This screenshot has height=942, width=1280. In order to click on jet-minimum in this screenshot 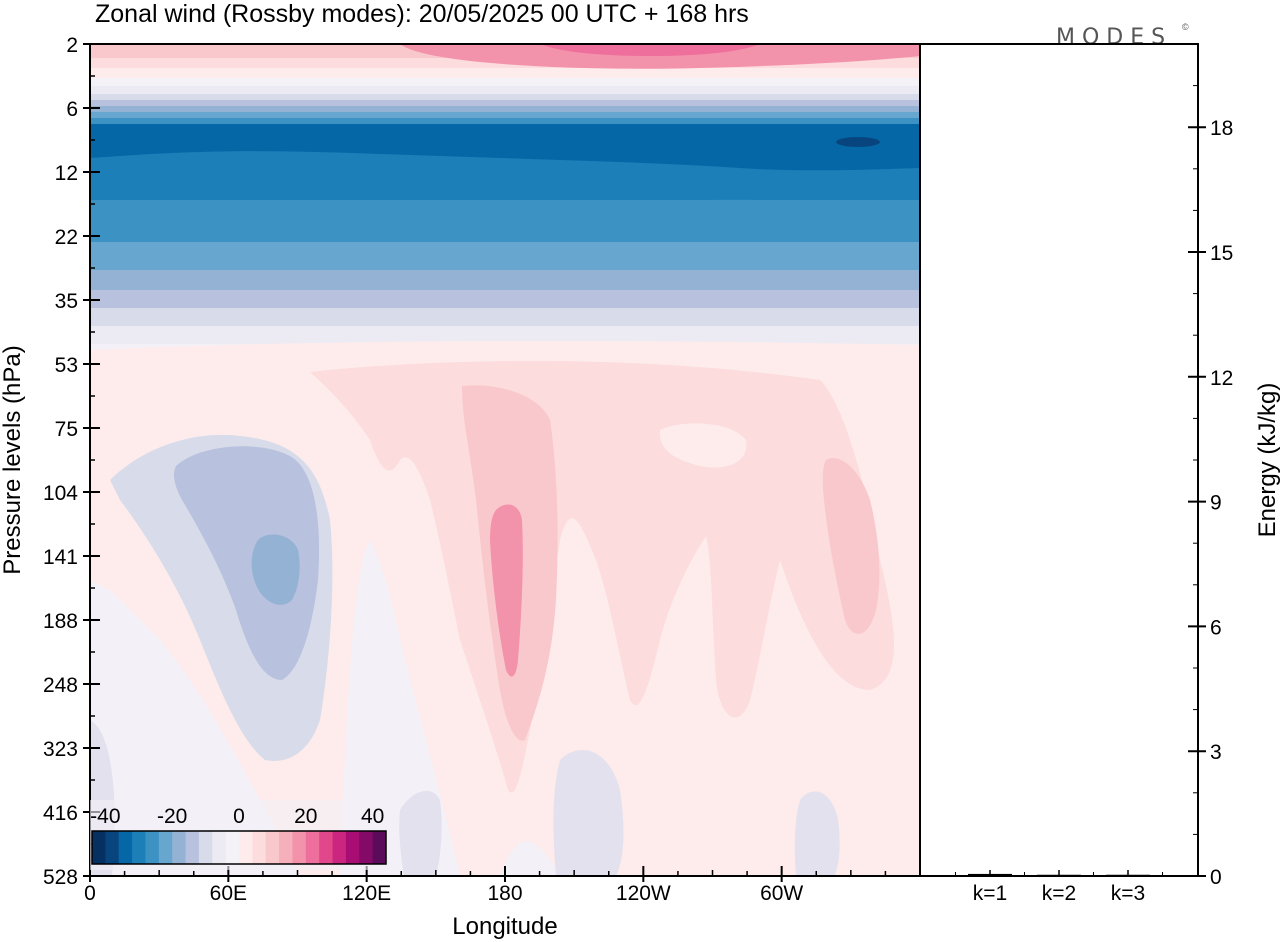, I will do `click(858, 142)`.